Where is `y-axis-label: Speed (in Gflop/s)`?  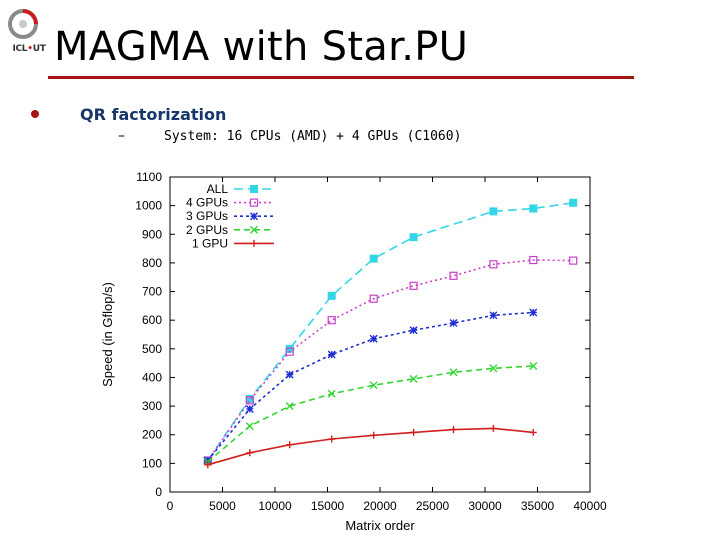 y-axis-label: Speed (in Gflop/s) is located at coordinates (107, 334).